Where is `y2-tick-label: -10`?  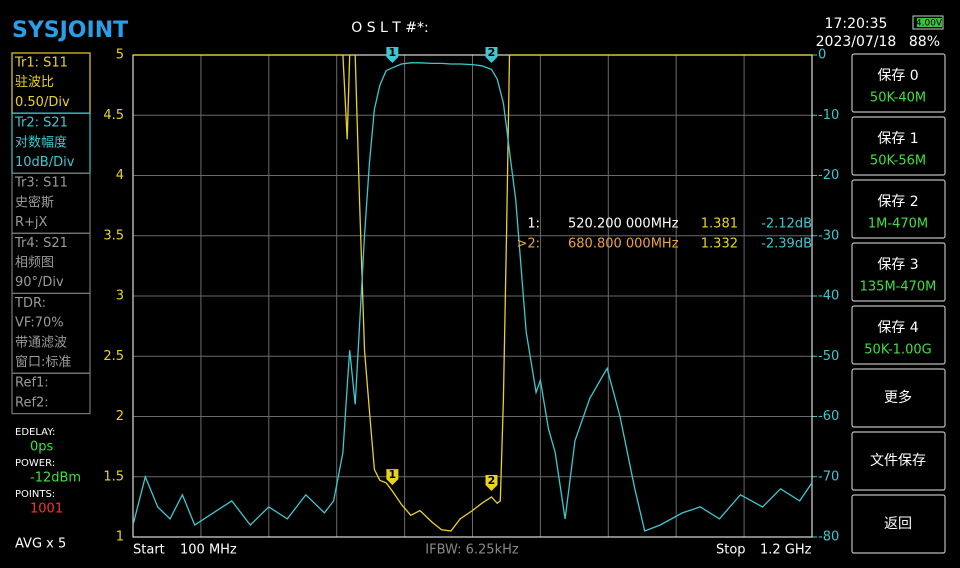 y2-tick-label: -10 is located at coordinates (828, 115).